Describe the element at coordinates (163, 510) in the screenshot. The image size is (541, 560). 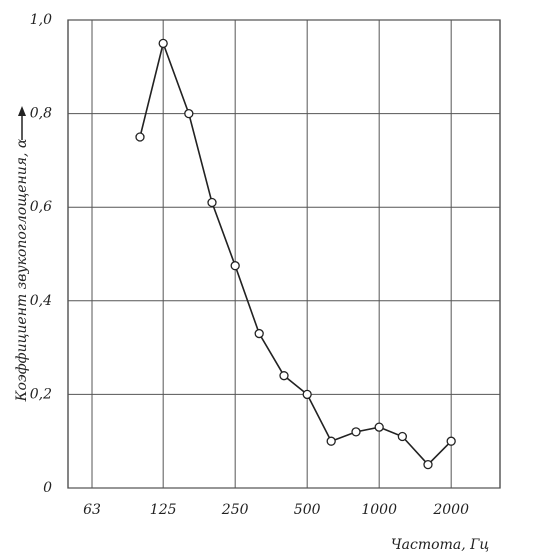
I see `x-tick-label: 125` at that location.